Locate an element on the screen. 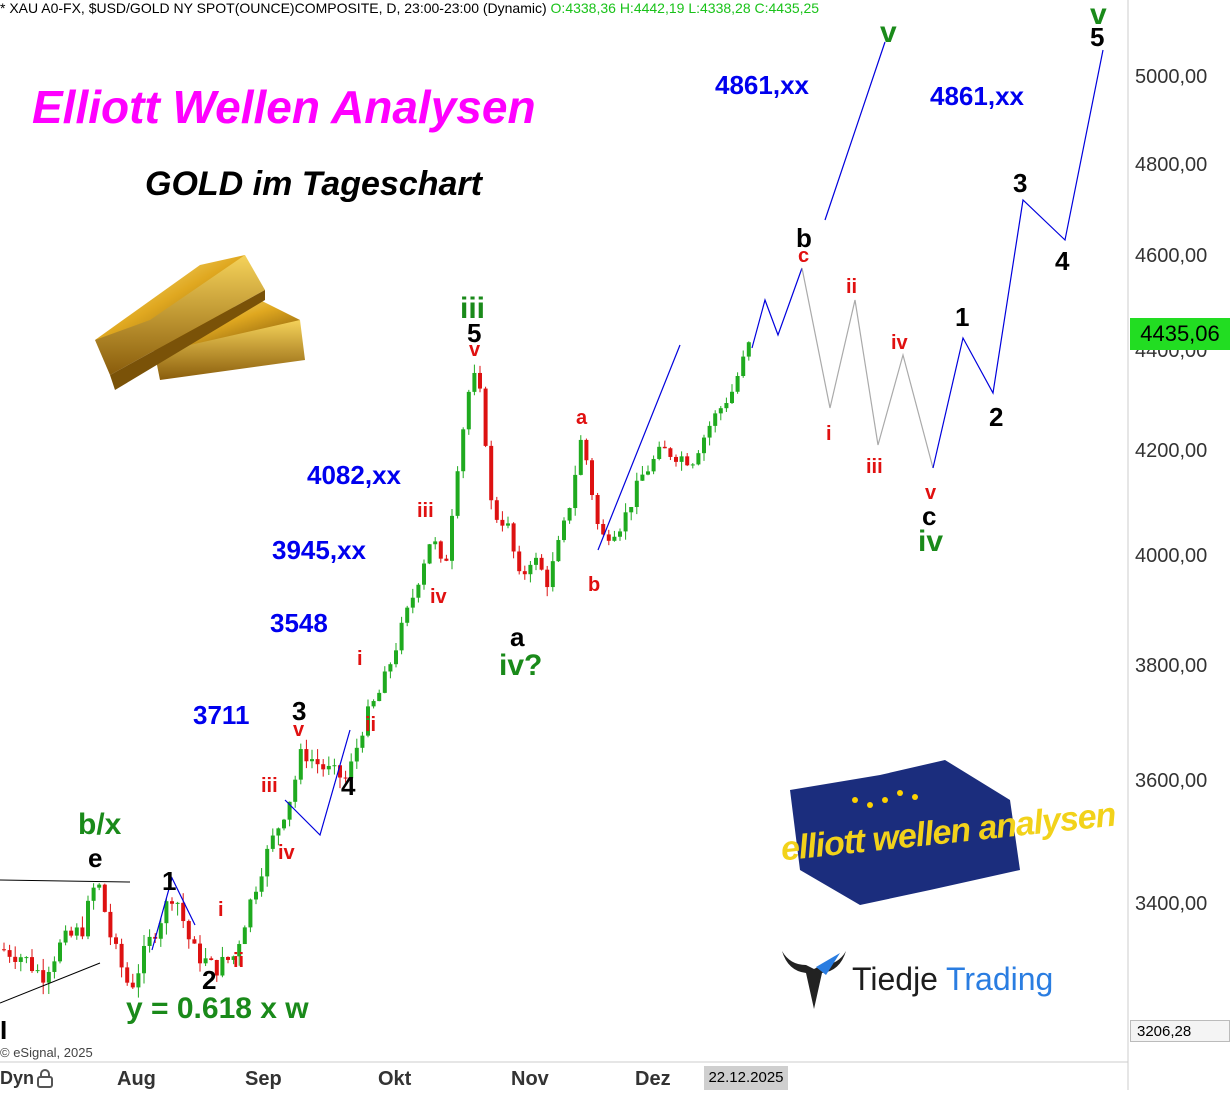 The height and width of the screenshot is (1093, 1230). formula-label: y = 0.618 x w is located at coordinates (217, 1008).